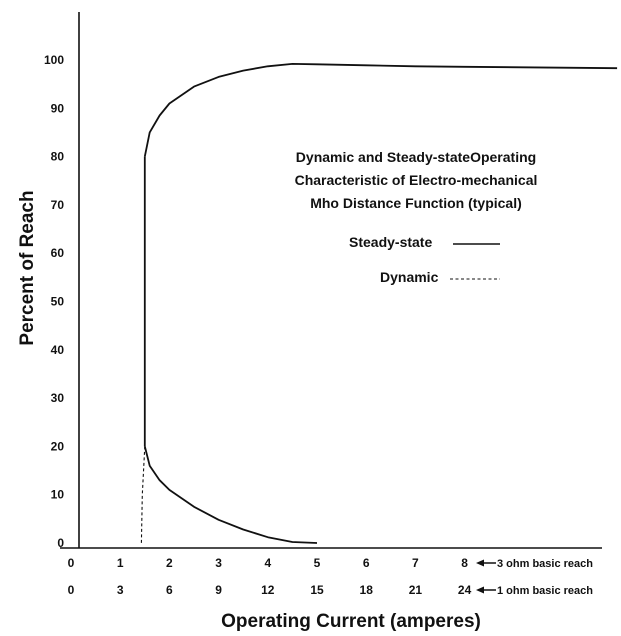 The image size is (621, 636). What do you see at coordinates (54, 60) in the screenshot?
I see `y-tick-label: 100` at bounding box center [54, 60].